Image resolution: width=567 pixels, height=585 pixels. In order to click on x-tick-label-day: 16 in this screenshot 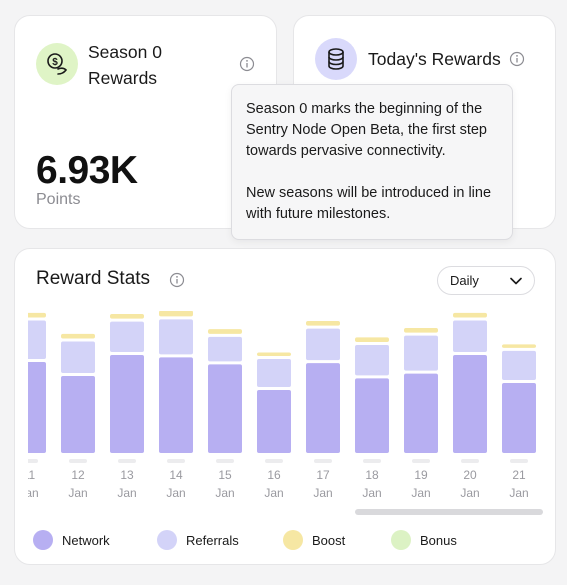, I will do `click(274, 475)`.